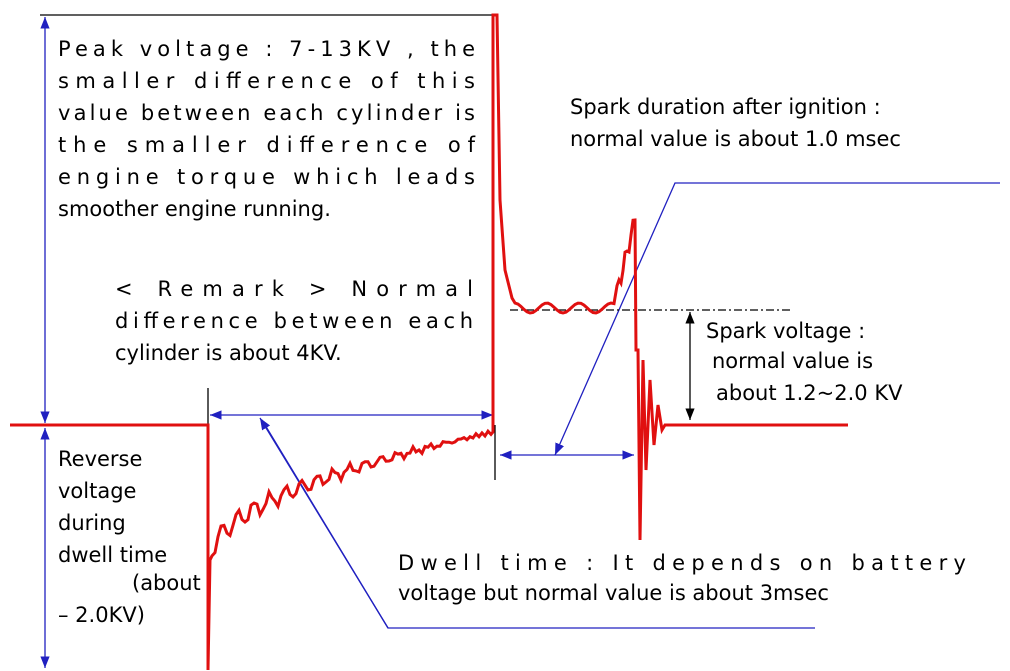 This screenshot has width=1010, height=671. What do you see at coordinates (785, 331) in the screenshot?
I see `text-line: Spark voltage :` at bounding box center [785, 331].